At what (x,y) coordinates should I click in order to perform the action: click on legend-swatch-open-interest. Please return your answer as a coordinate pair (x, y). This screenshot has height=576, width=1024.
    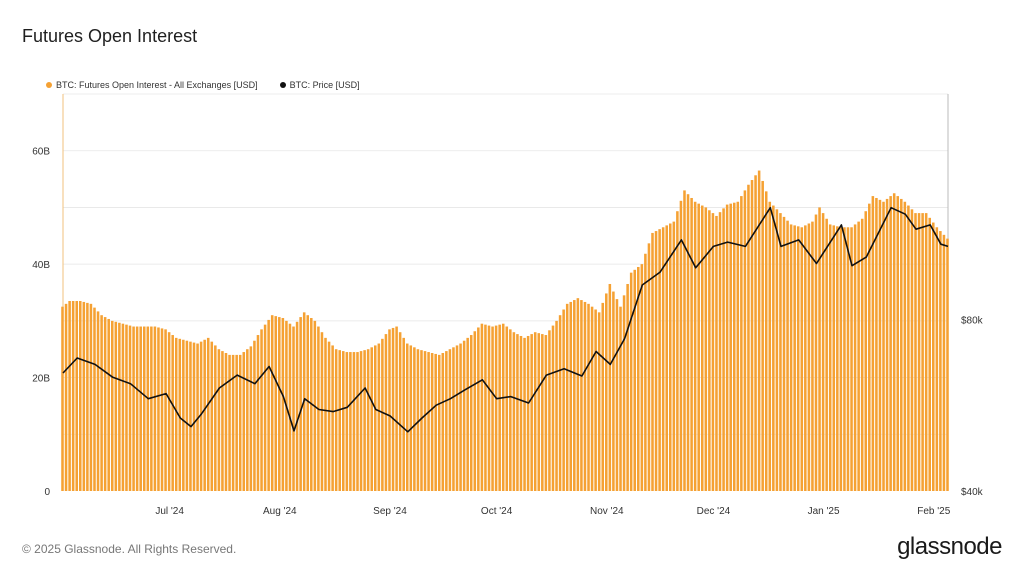
    Looking at the image, I should click on (49, 85).